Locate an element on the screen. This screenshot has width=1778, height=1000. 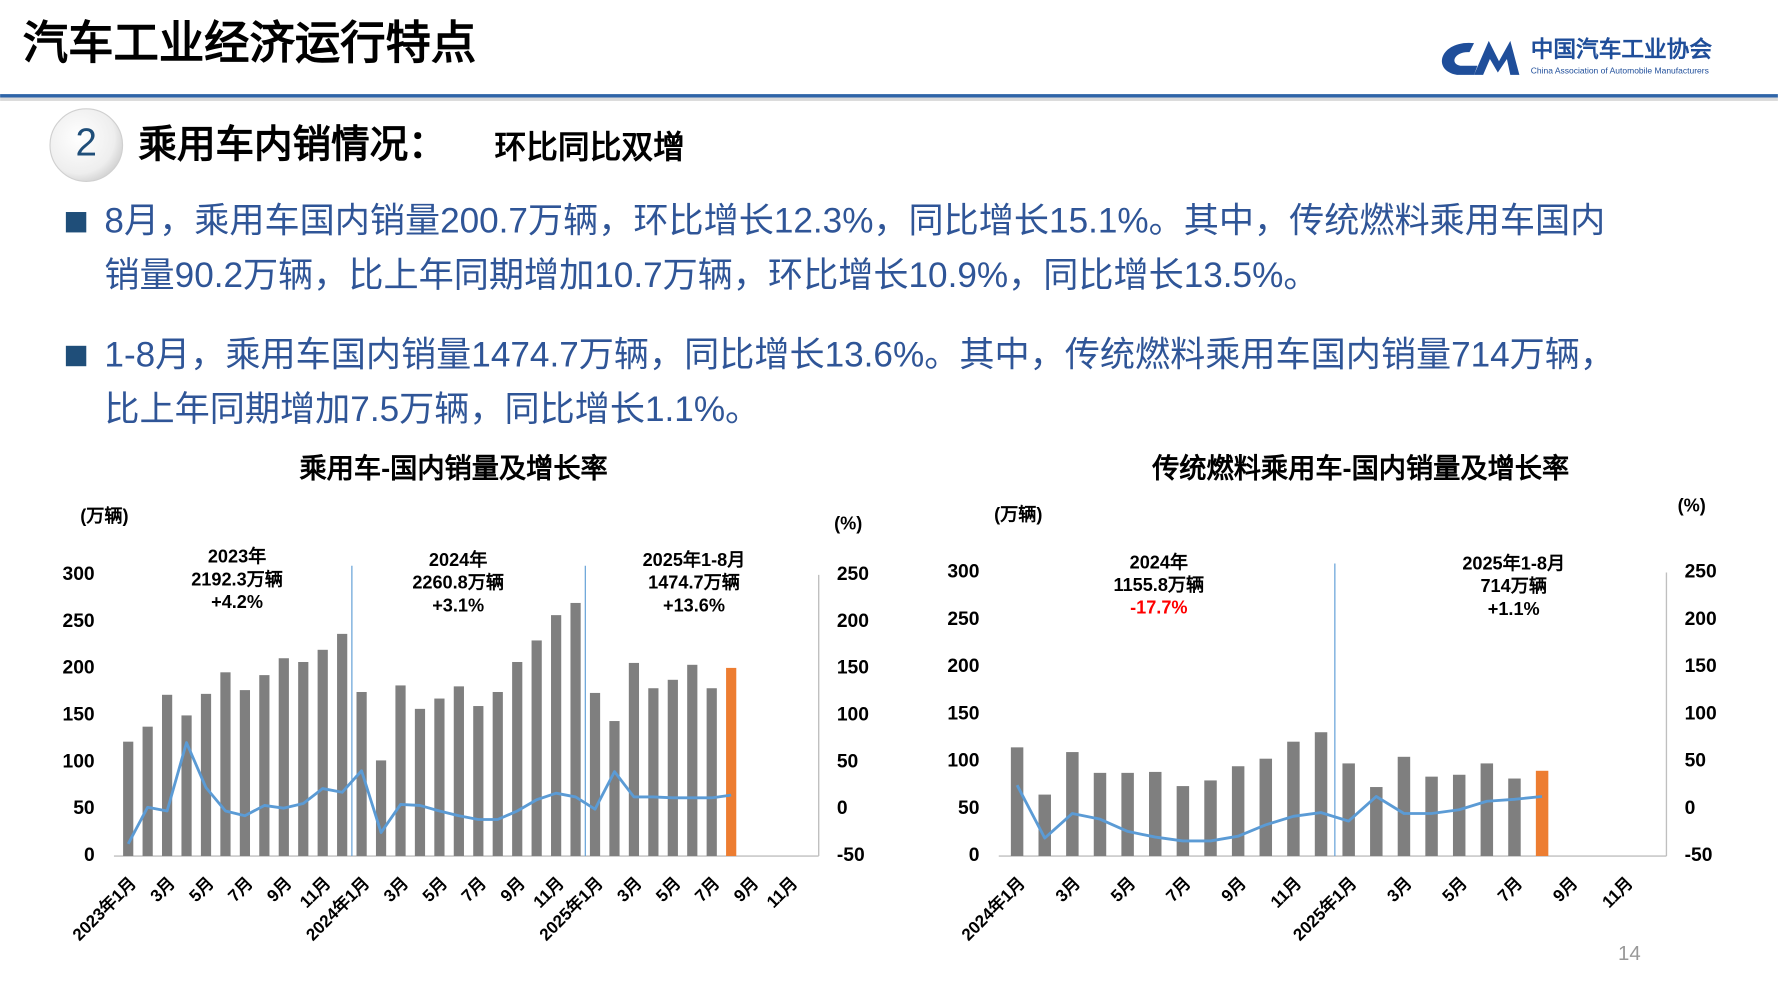
annotation: 714万辆 is located at coordinates (1513, 585).